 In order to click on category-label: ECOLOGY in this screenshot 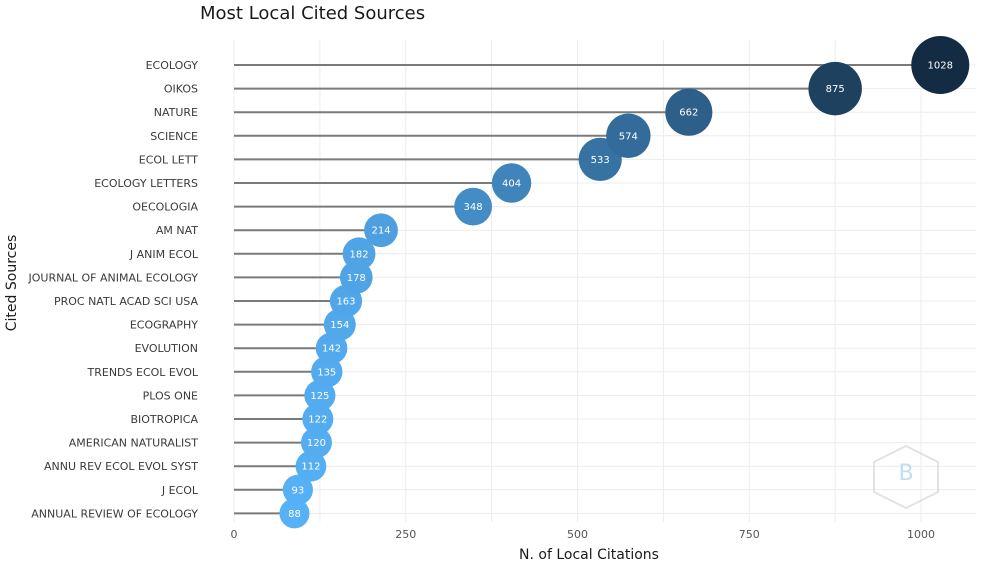, I will do `click(172, 65)`.